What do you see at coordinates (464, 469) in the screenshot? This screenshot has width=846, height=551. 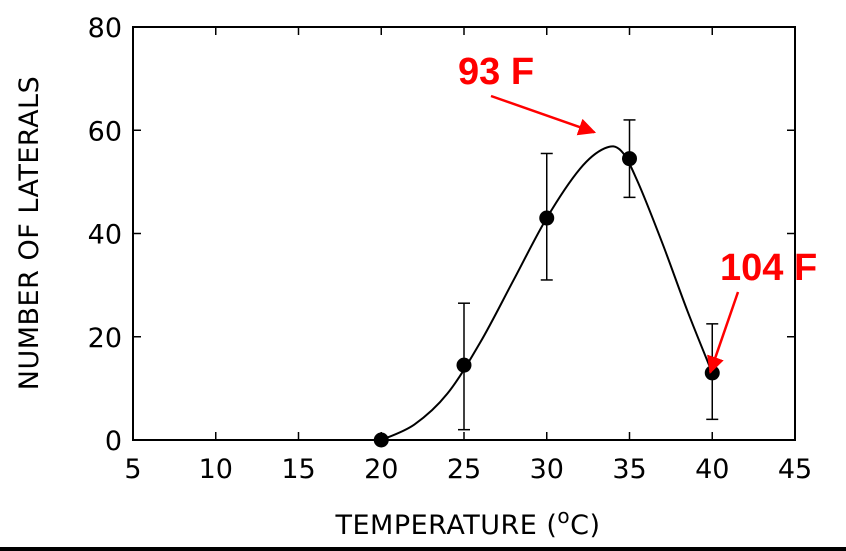 I see `x-tick-label: 25` at bounding box center [464, 469].